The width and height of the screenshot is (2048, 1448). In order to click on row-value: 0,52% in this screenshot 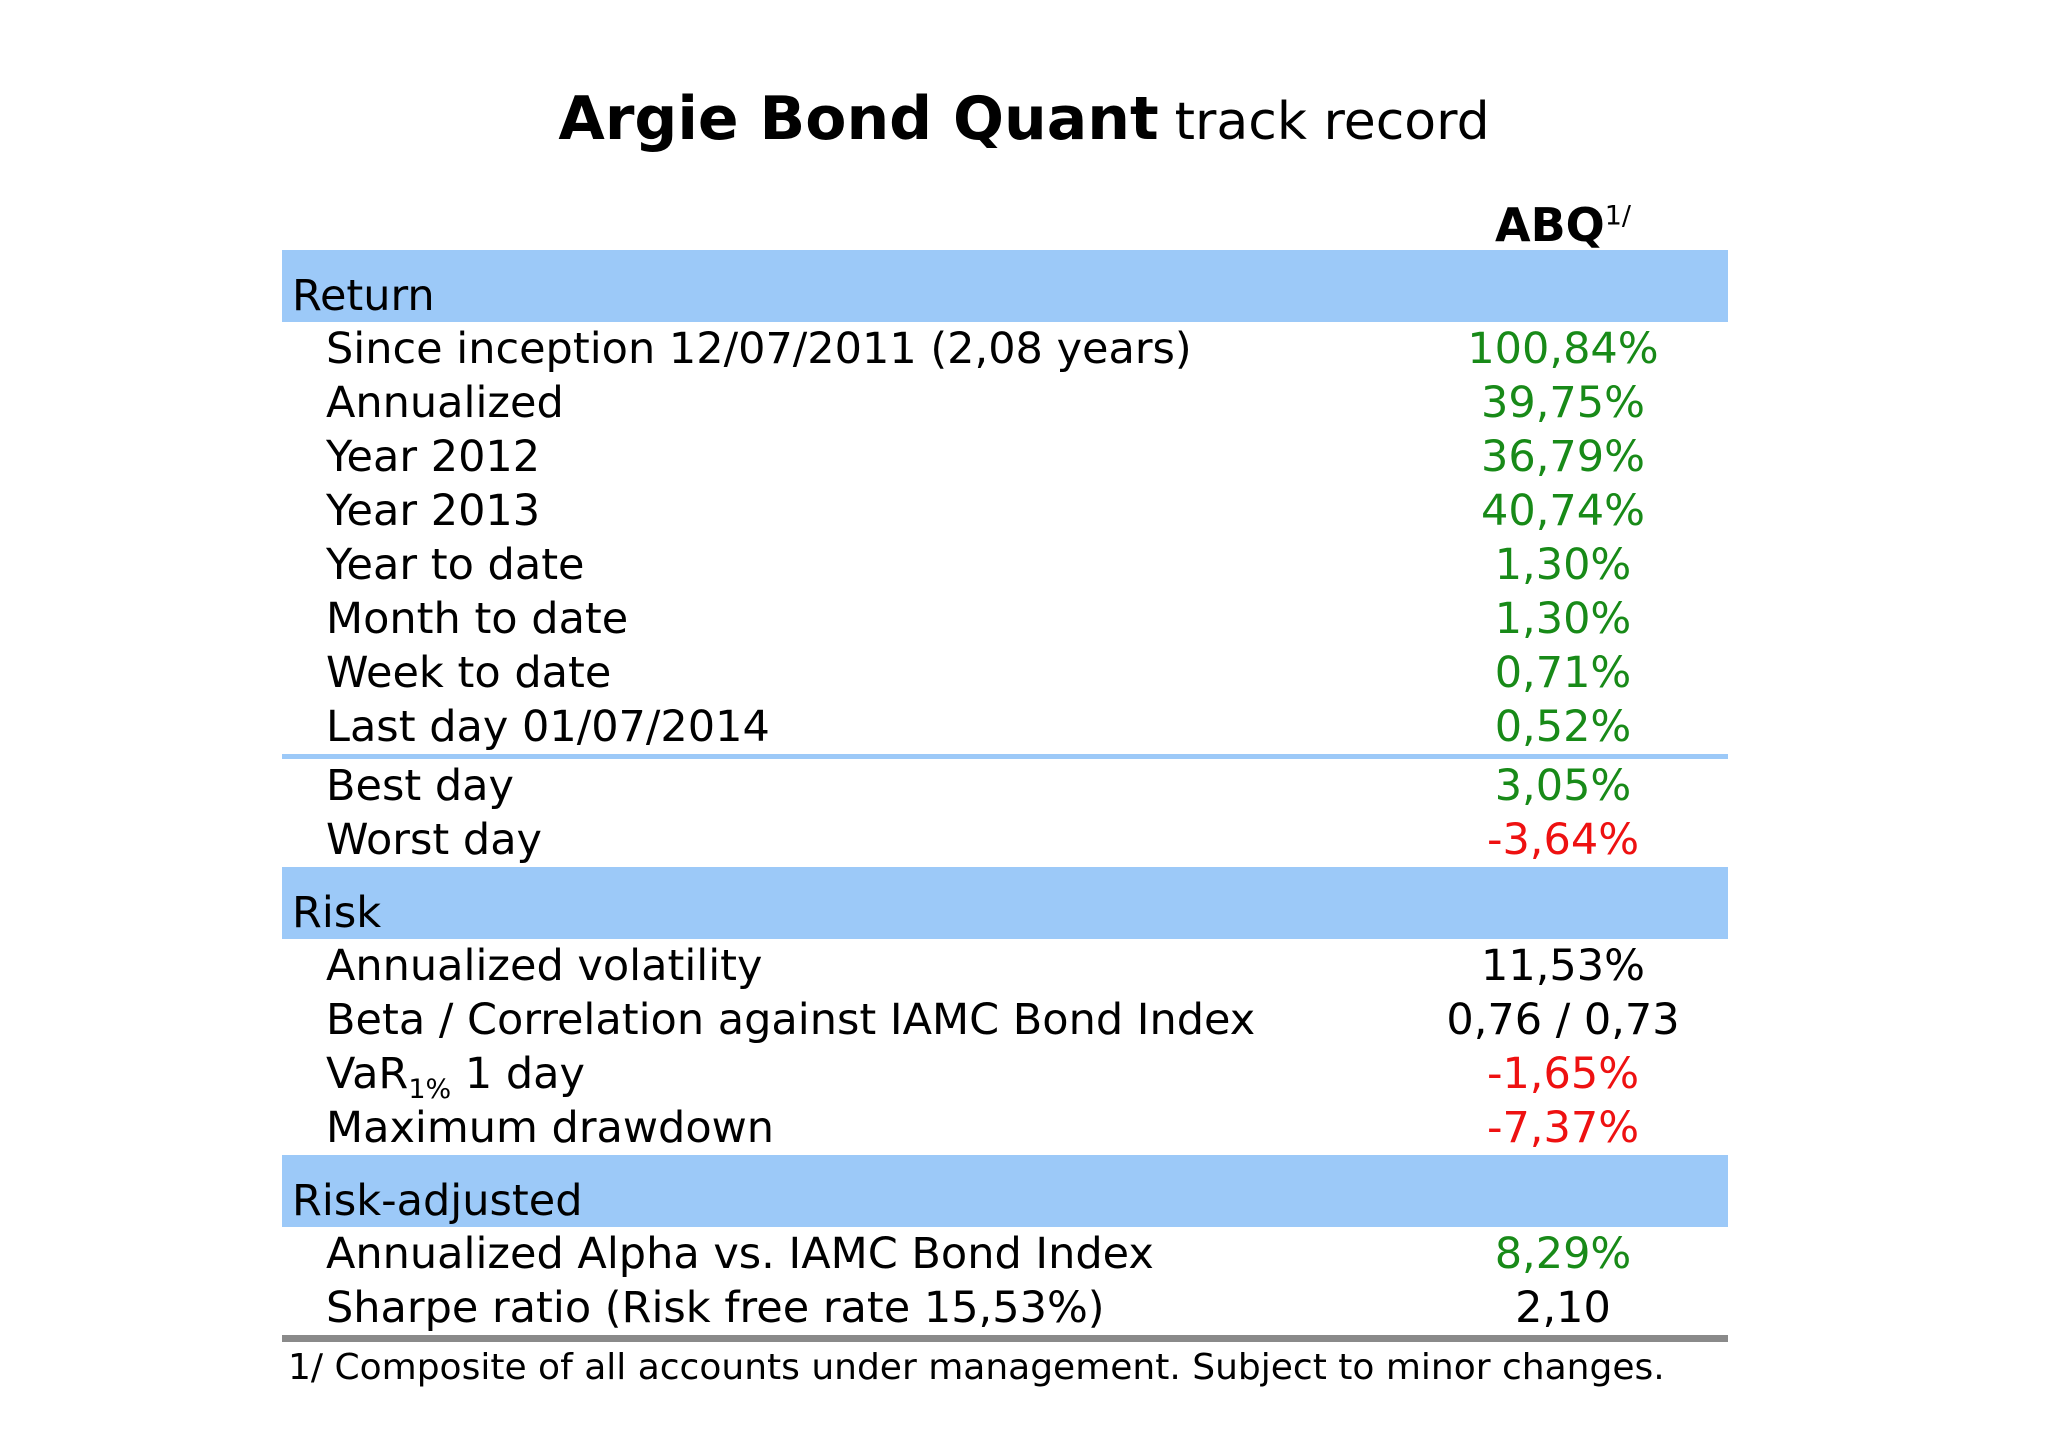, I will do `click(1563, 726)`.